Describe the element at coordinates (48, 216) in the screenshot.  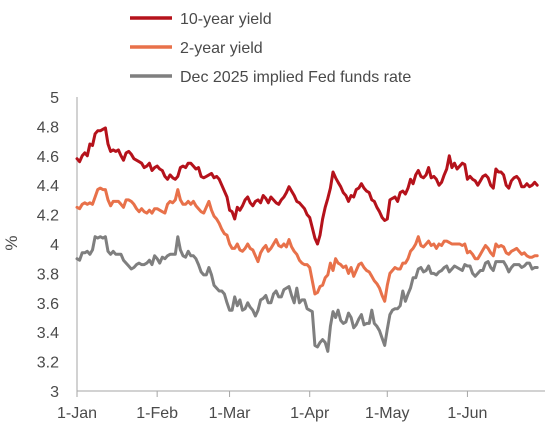
I see `y-tick-label: 4.2` at that location.